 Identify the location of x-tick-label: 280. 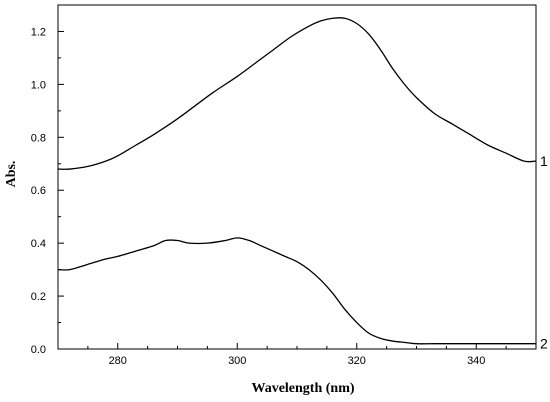
(118, 361).